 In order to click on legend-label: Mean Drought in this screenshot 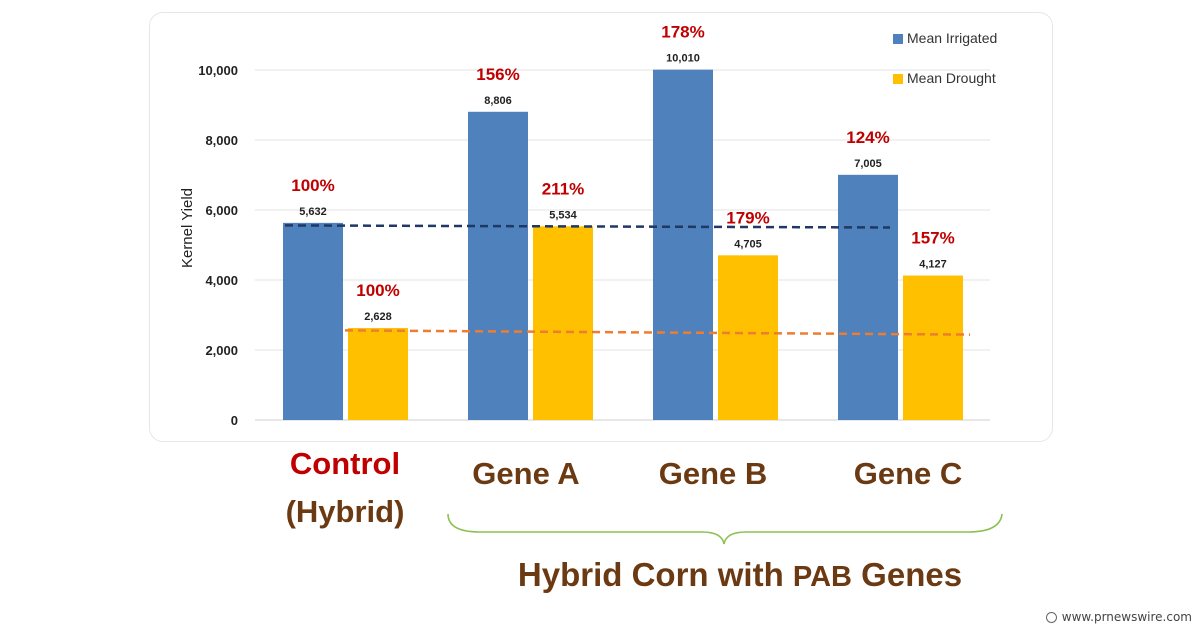, I will do `click(951, 78)`.